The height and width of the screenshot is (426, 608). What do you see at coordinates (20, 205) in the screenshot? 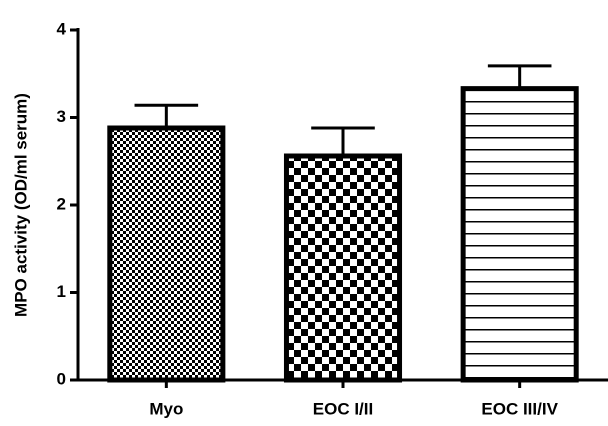
I see `y-axis-title: MPO activity (OD/ml serum)` at bounding box center [20, 205].